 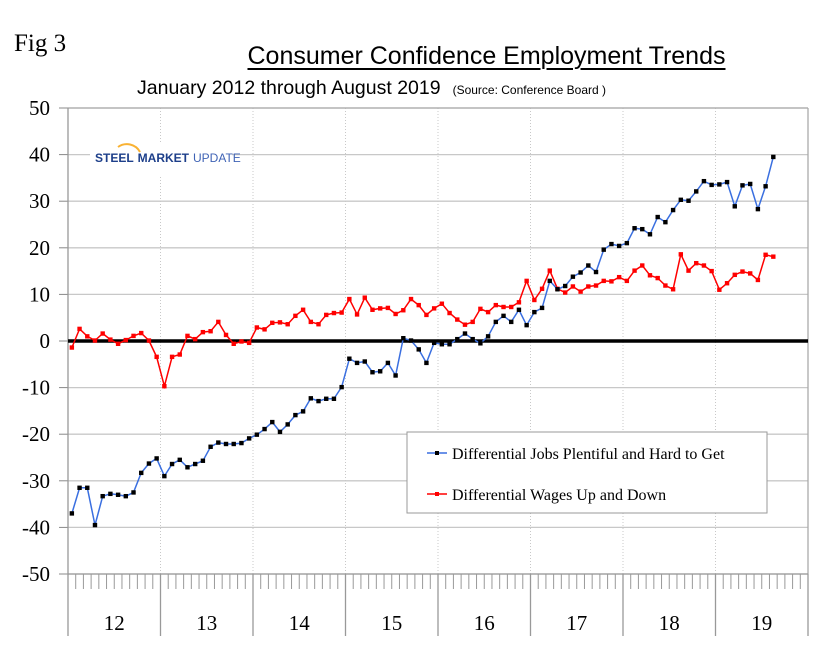 What do you see at coordinates (39, 201) in the screenshot?
I see `y-tick-label: 30` at bounding box center [39, 201].